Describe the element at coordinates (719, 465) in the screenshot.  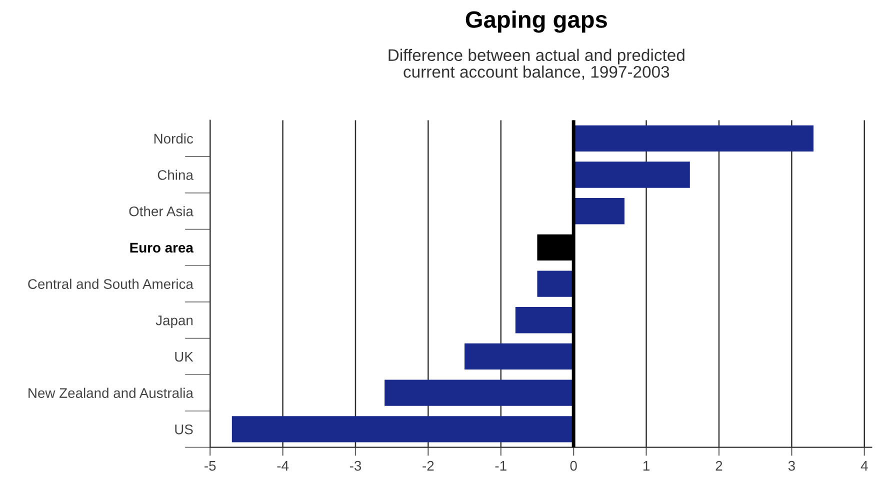
I see `x-tick-label: 2` at that location.